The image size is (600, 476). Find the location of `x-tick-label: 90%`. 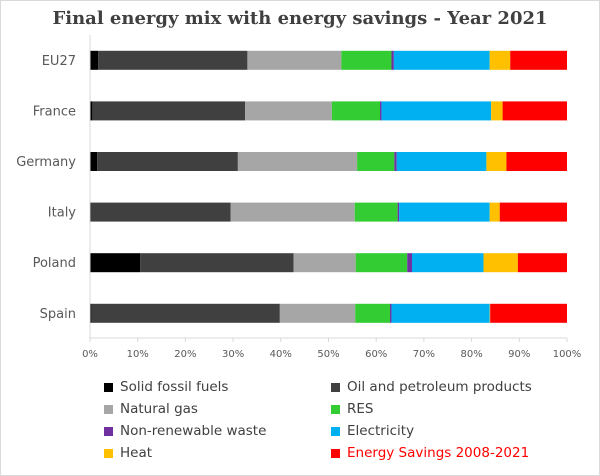

x-tick-label: 90% is located at coordinates (519, 354).